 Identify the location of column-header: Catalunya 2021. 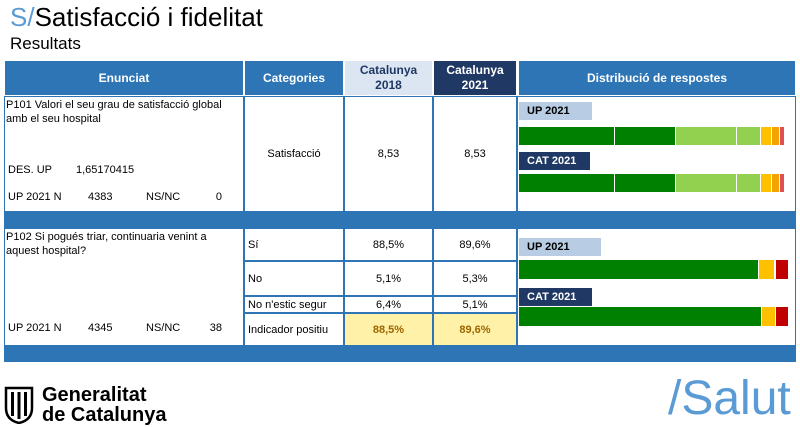
(475, 78).